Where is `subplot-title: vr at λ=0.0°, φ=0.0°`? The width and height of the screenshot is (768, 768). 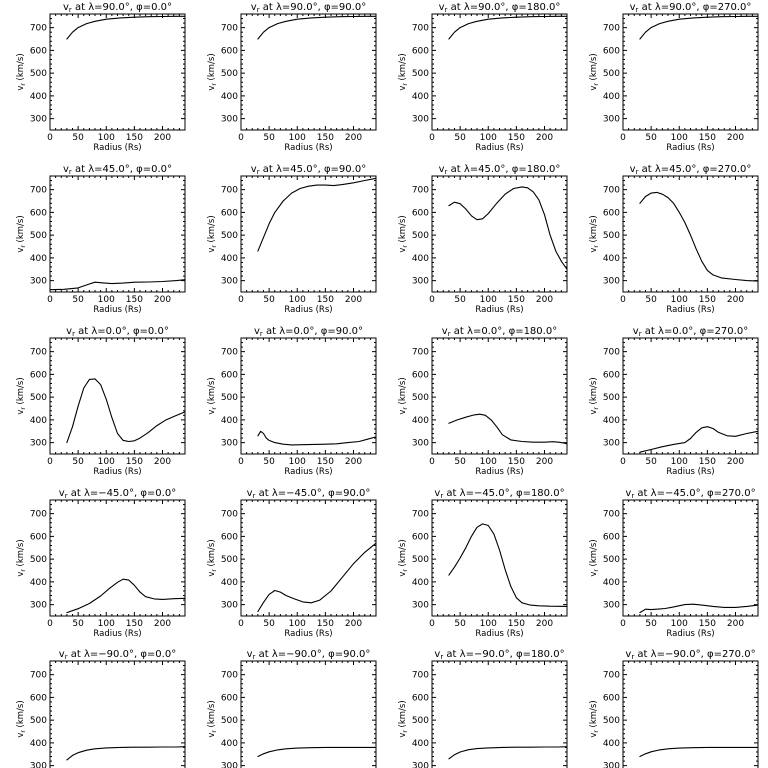 subplot-title: vr at λ=0.0°, φ=0.0° is located at coordinates (117, 332).